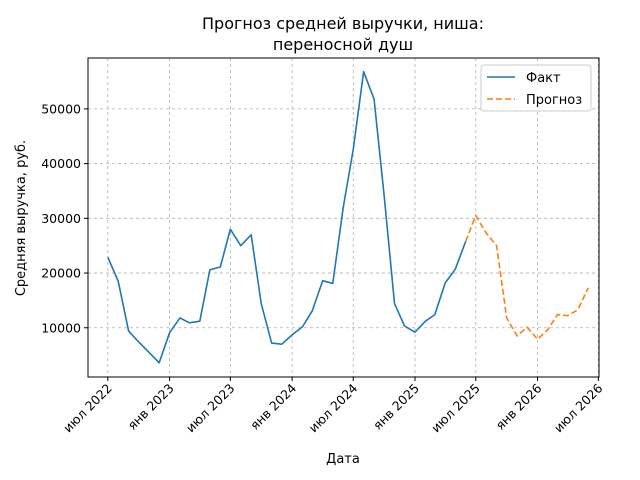 Image resolution: width=640 pixels, height=480 pixels. I want to click on y-tick-label: 20000, so click(61, 273).